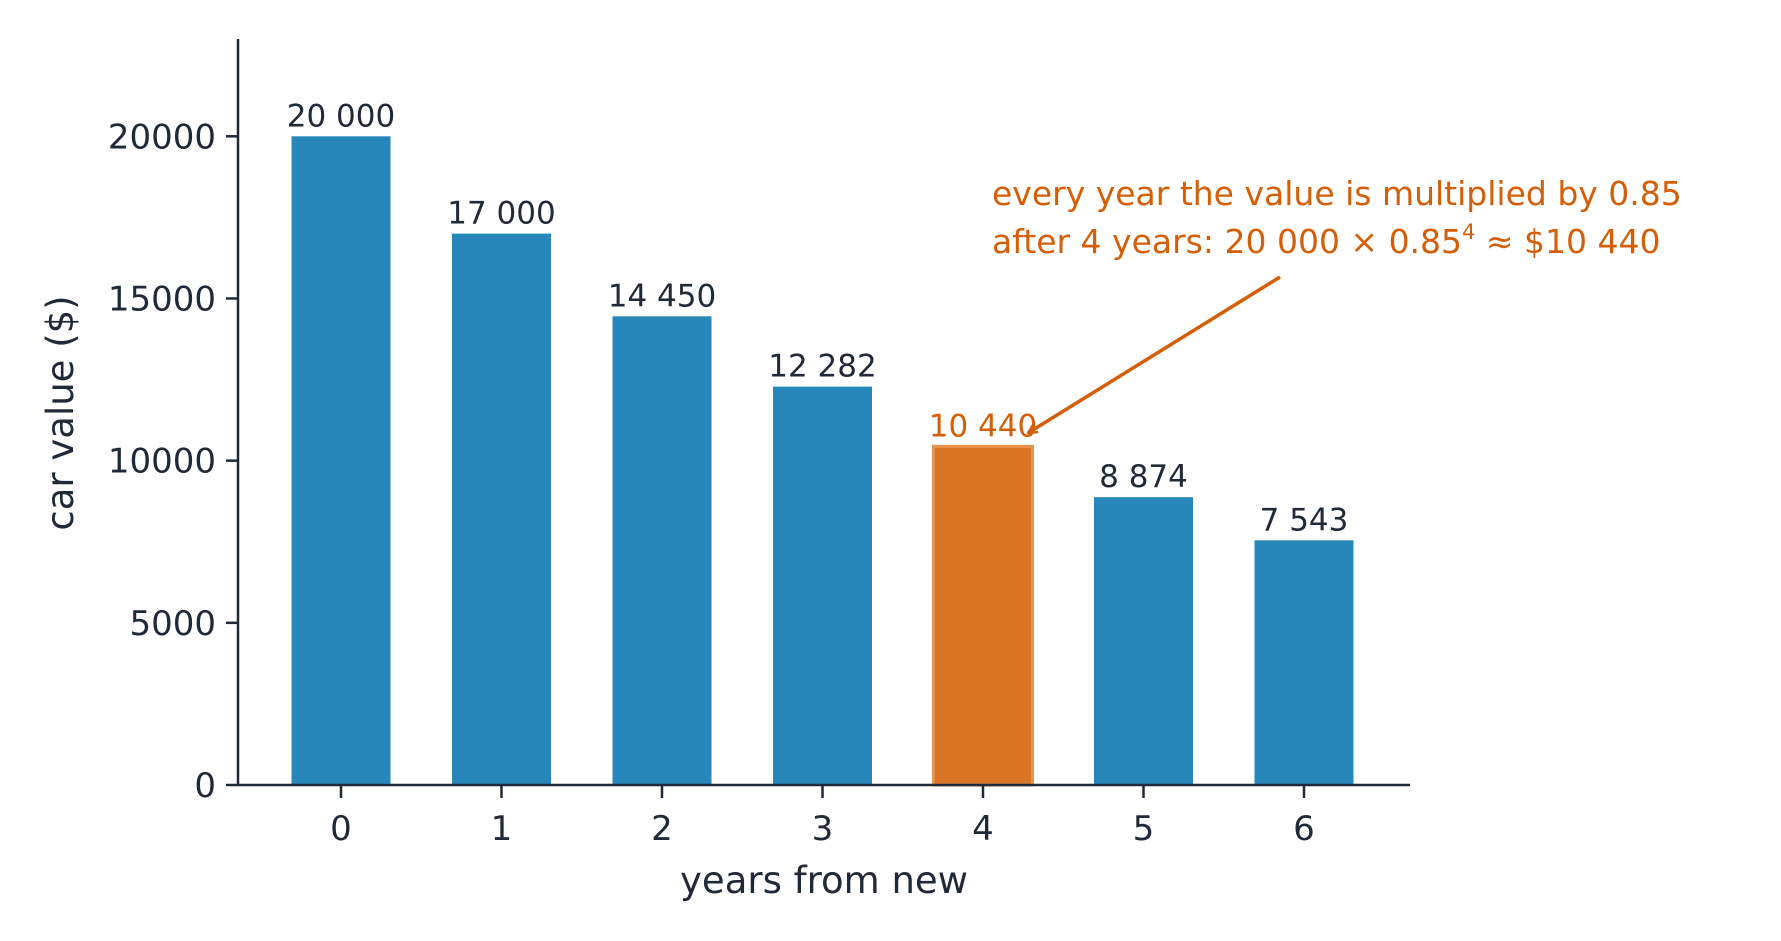  What do you see at coordinates (983, 426) in the screenshot?
I see `value-label-year-4: 10 440` at bounding box center [983, 426].